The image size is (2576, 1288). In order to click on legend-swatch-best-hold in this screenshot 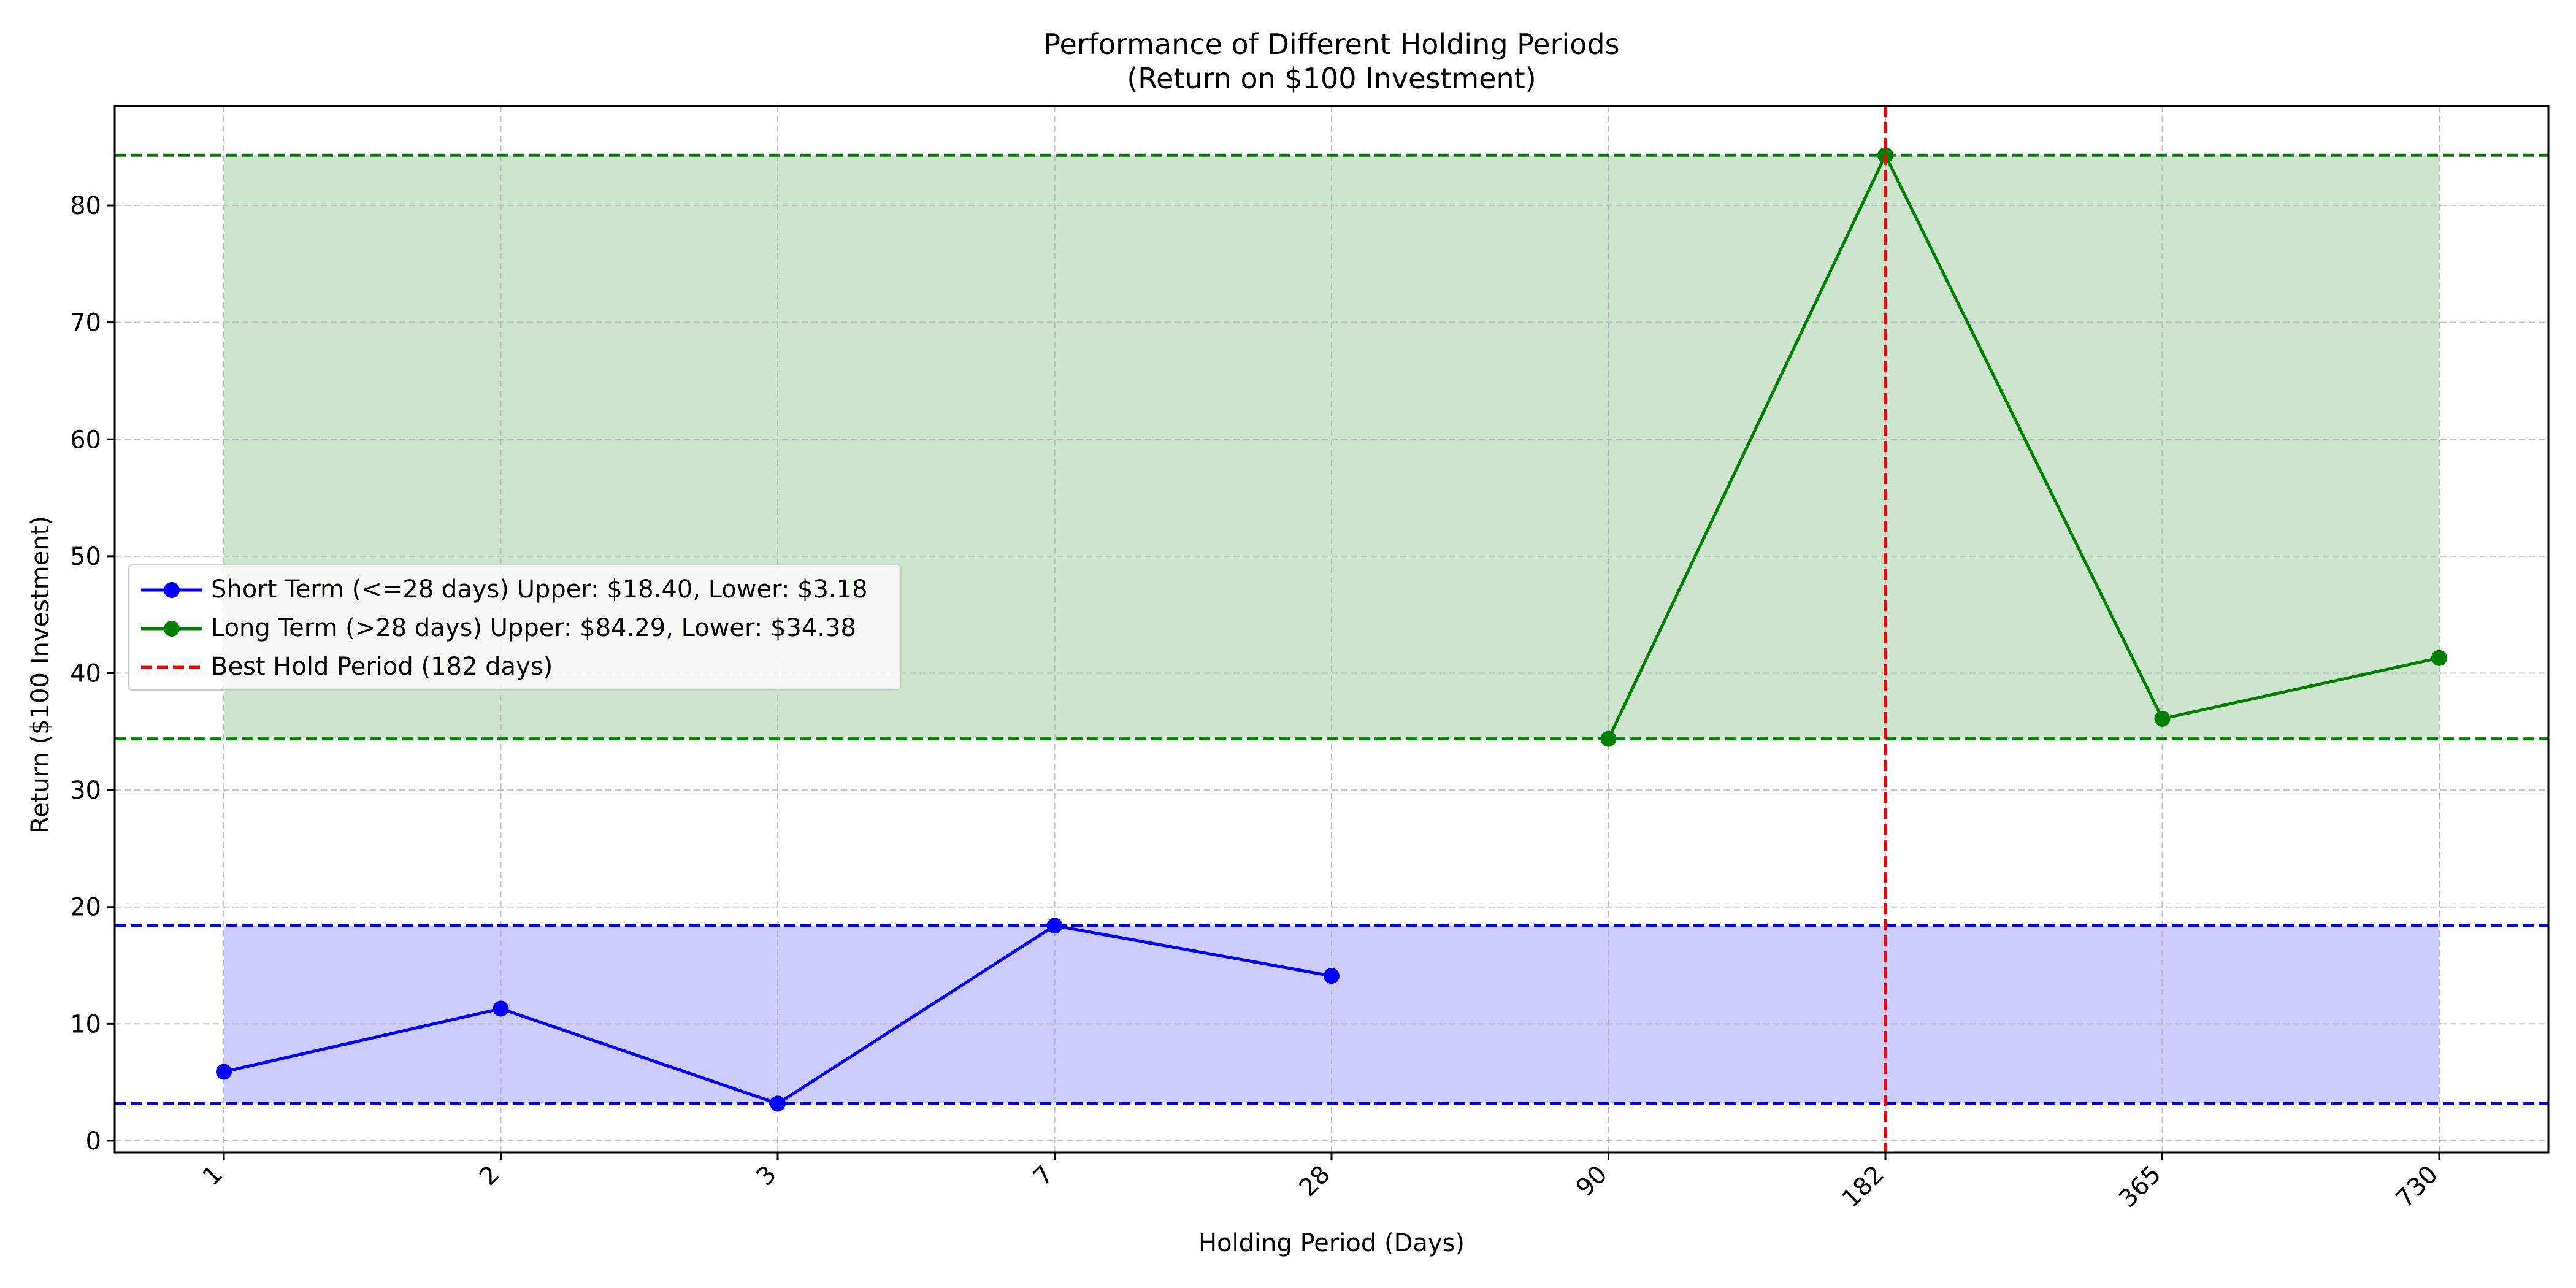, I will do `click(171, 667)`.